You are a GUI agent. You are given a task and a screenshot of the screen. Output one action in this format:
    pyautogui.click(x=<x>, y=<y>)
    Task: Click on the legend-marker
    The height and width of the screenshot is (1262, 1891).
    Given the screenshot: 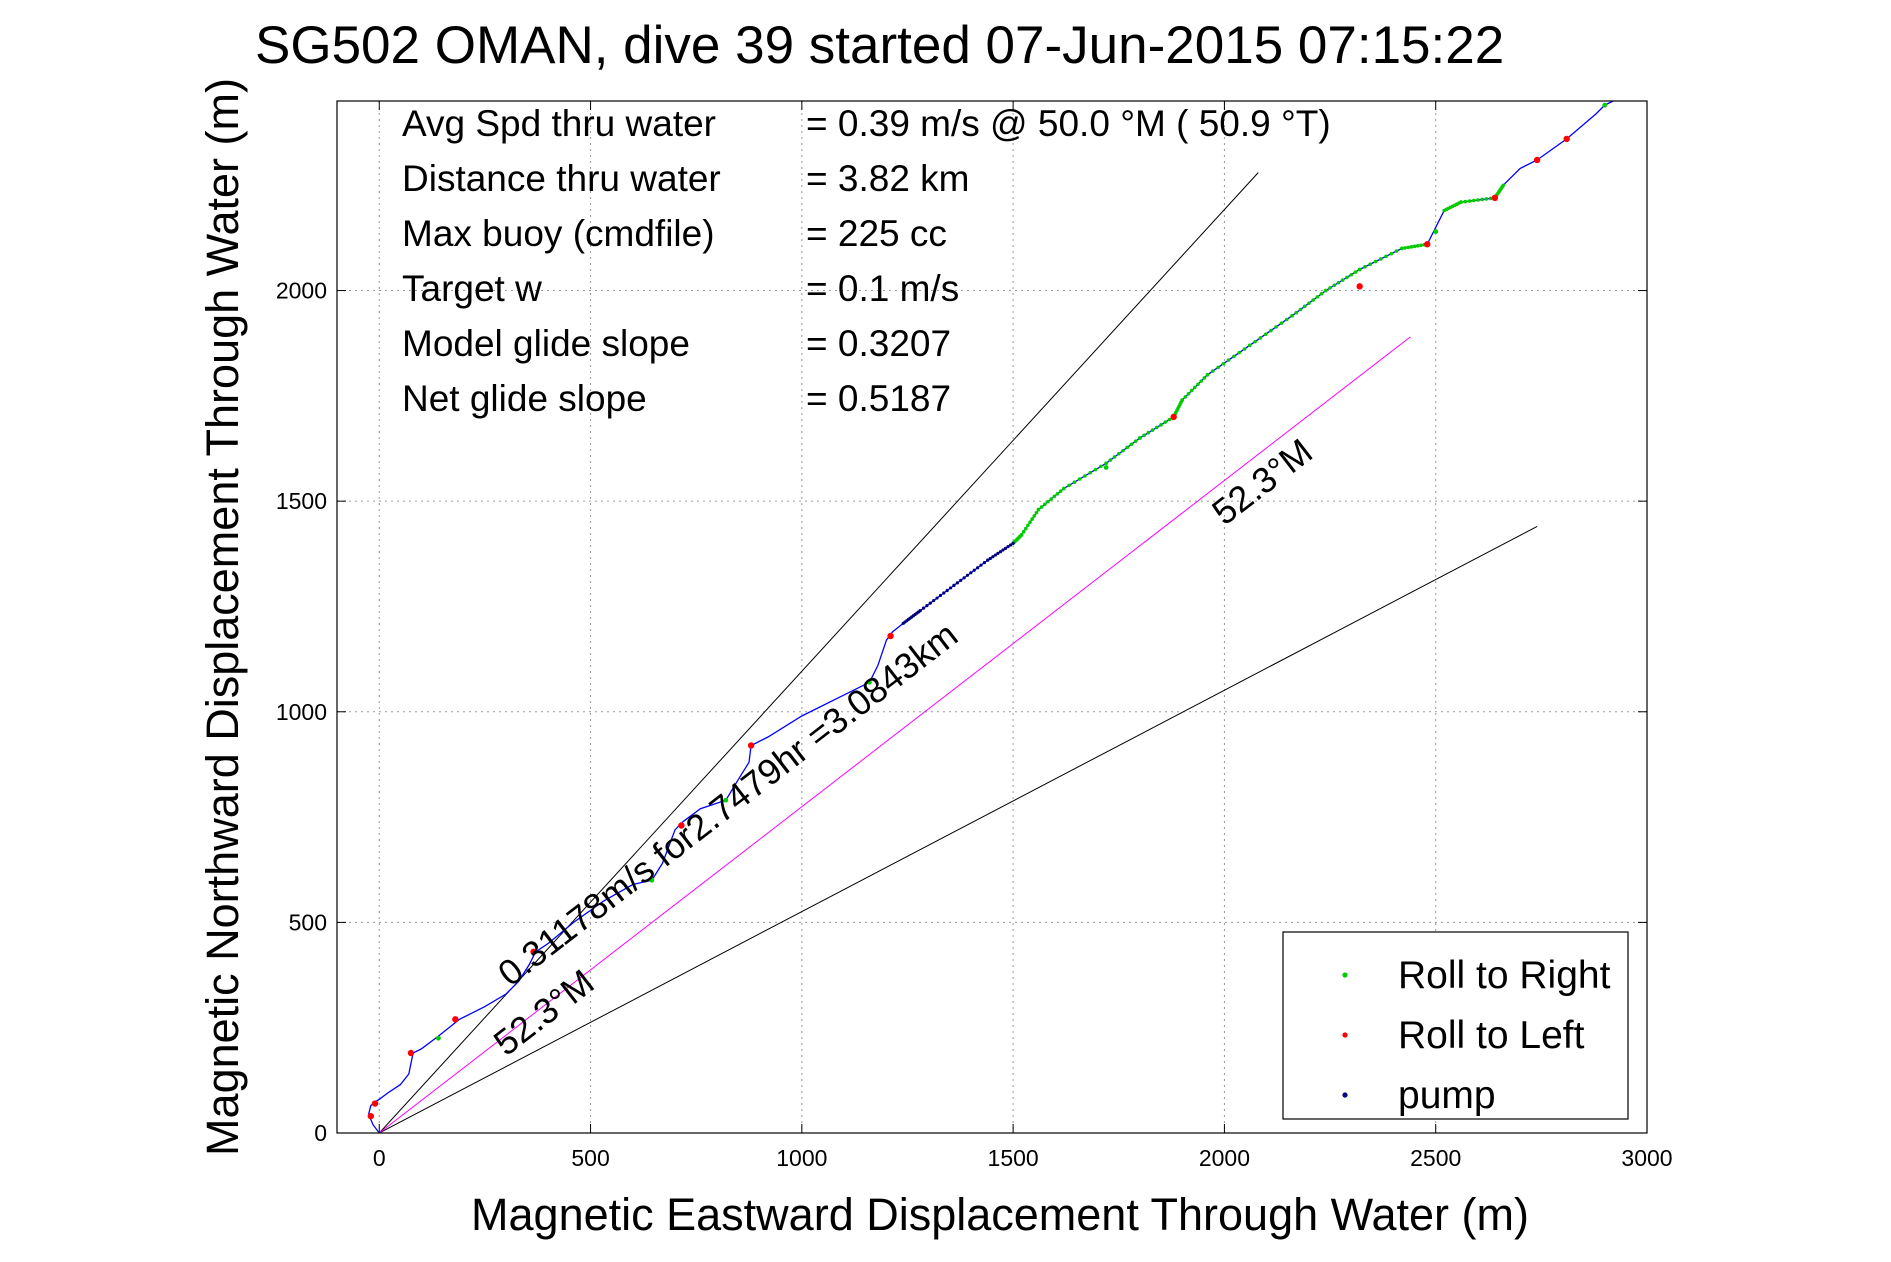 What is the action you would take?
    pyautogui.click(x=1345, y=1035)
    